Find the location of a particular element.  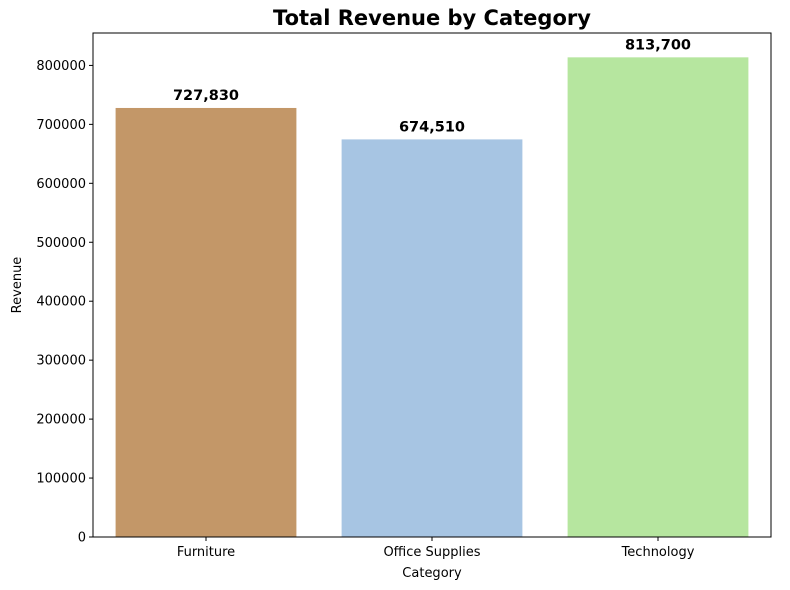

x-axis-ticks: Furniture Office Supplies Technology is located at coordinates (436, 548).